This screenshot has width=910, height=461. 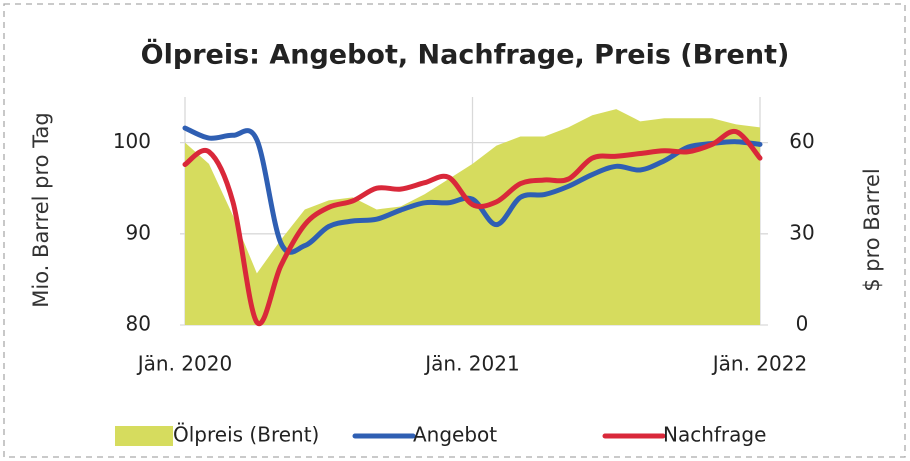 What do you see at coordinates (471, 364) in the screenshot?
I see `x-tick-label: Jän. 2021` at bounding box center [471, 364].